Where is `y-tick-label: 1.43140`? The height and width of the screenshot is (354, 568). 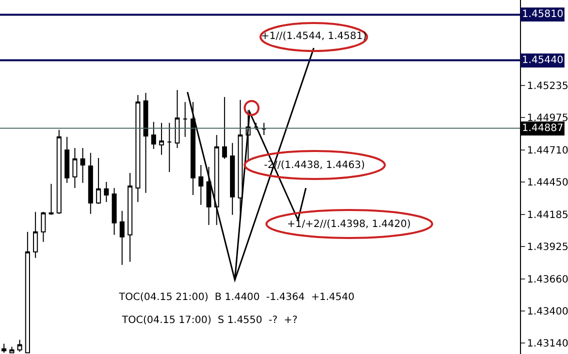 y-tick-label: 1.43140 is located at coordinates (547, 344).